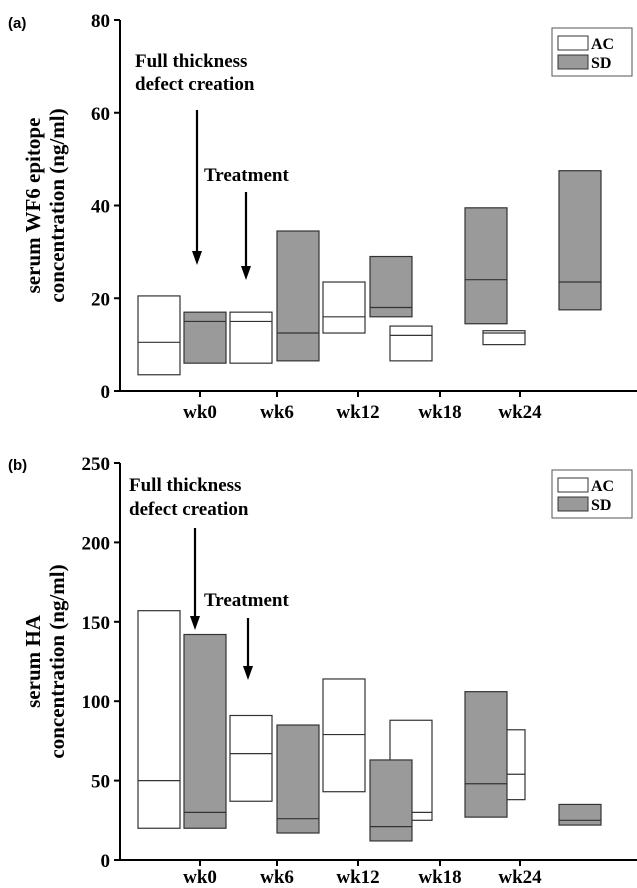 The height and width of the screenshot is (888, 637). I want to click on y-tick-label: 200, so click(96, 543).